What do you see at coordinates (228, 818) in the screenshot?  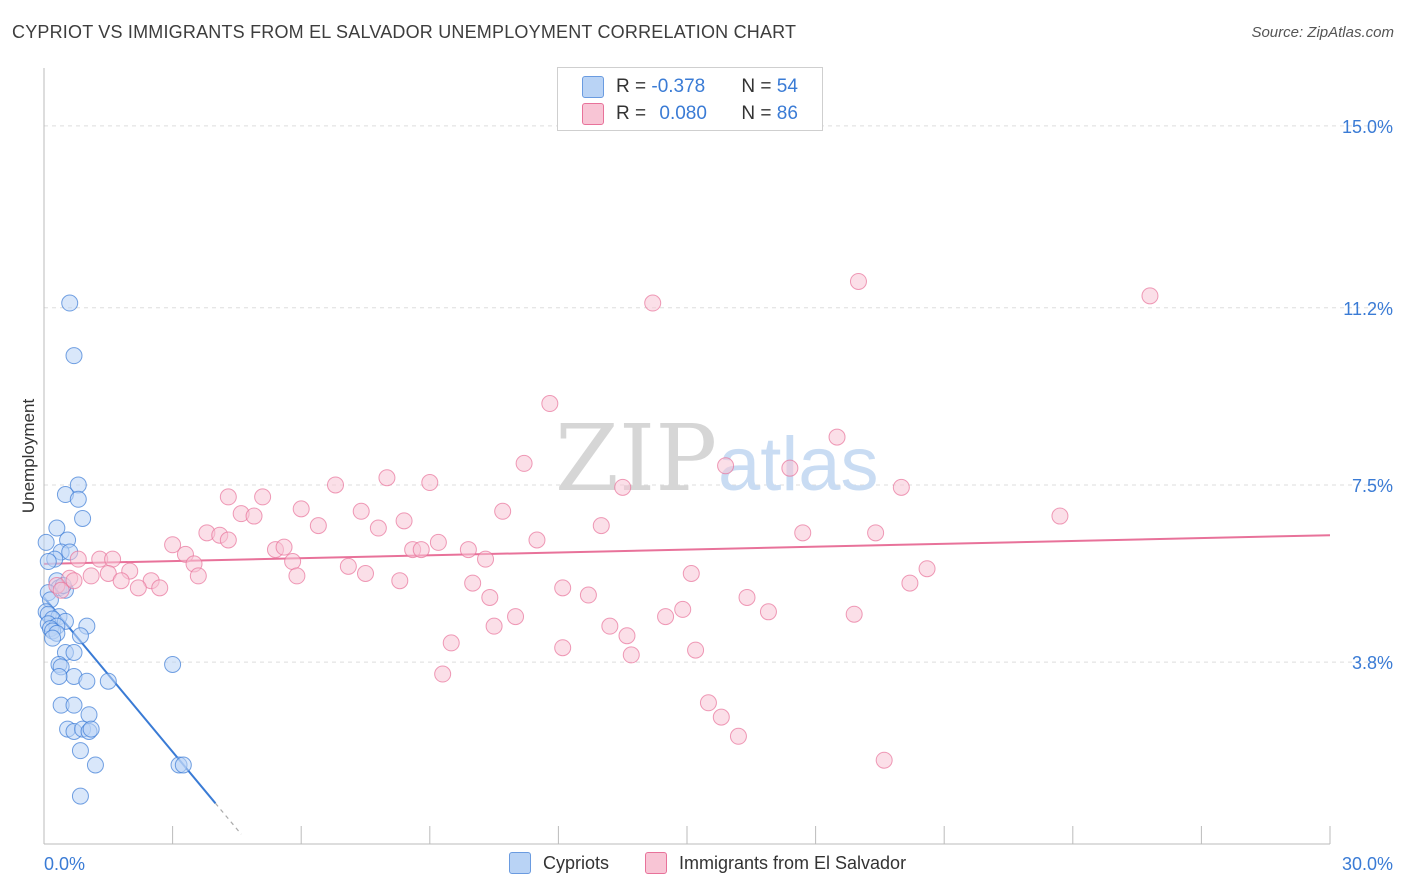 I see `cypriot-trend-extension` at bounding box center [228, 818].